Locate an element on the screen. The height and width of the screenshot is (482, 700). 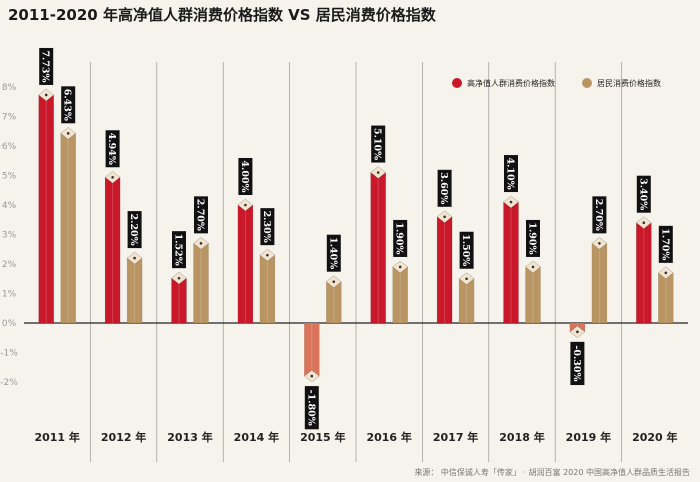
bar-group-hnw: 4.94% is located at coordinates (112, 227).